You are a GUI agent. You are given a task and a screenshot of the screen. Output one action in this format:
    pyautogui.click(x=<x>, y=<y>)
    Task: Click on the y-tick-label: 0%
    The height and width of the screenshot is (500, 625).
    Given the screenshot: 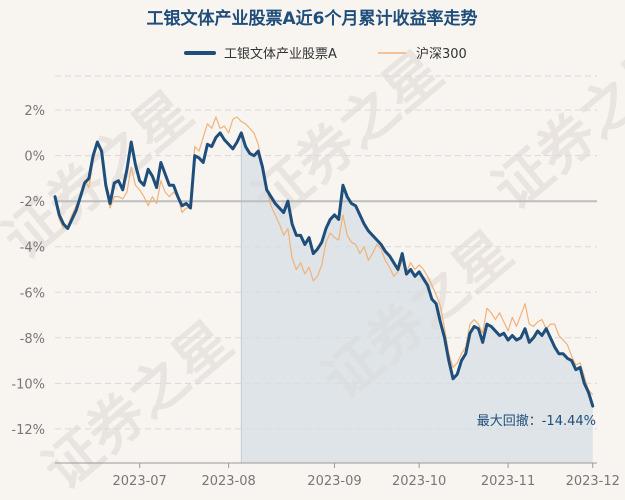 What is the action you would take?
    pyautogui.click(x=34, y=157)
    